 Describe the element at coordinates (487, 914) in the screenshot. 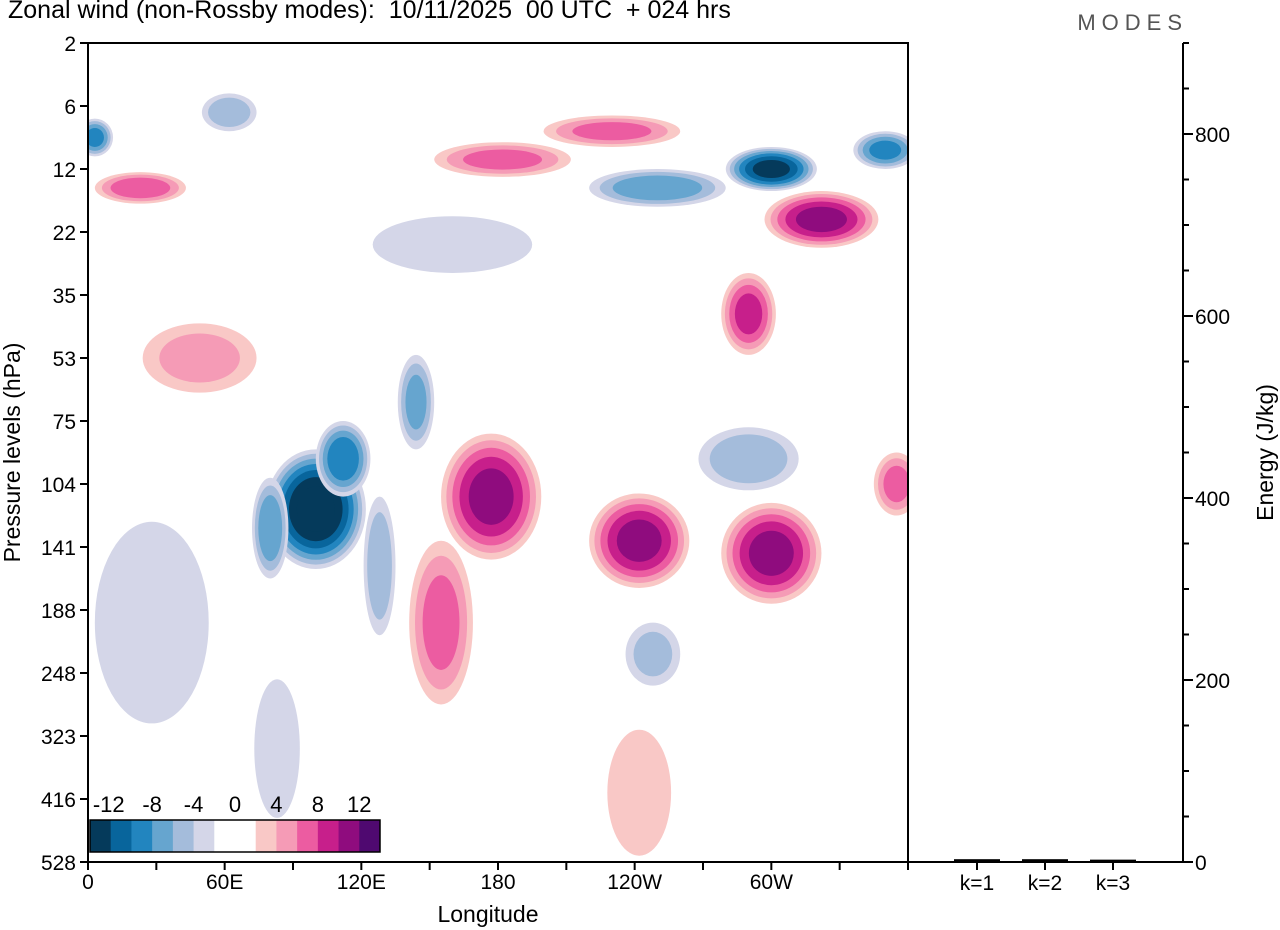

I see `x-axis-label: Longitude` at that location.